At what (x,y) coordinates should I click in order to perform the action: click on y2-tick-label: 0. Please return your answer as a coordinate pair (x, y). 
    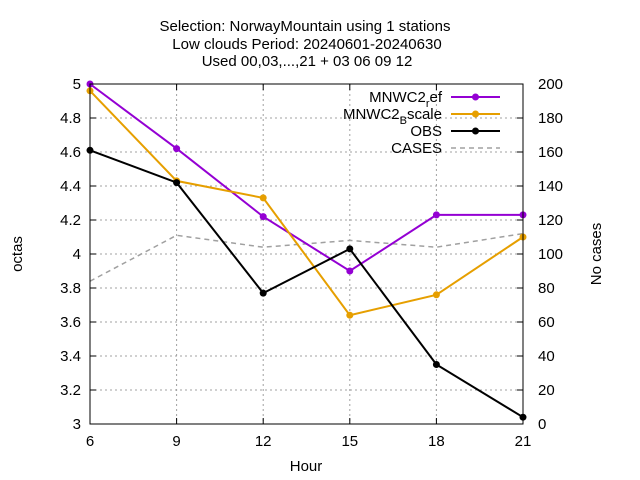
    Looking at the image, I should click on (542, 424).